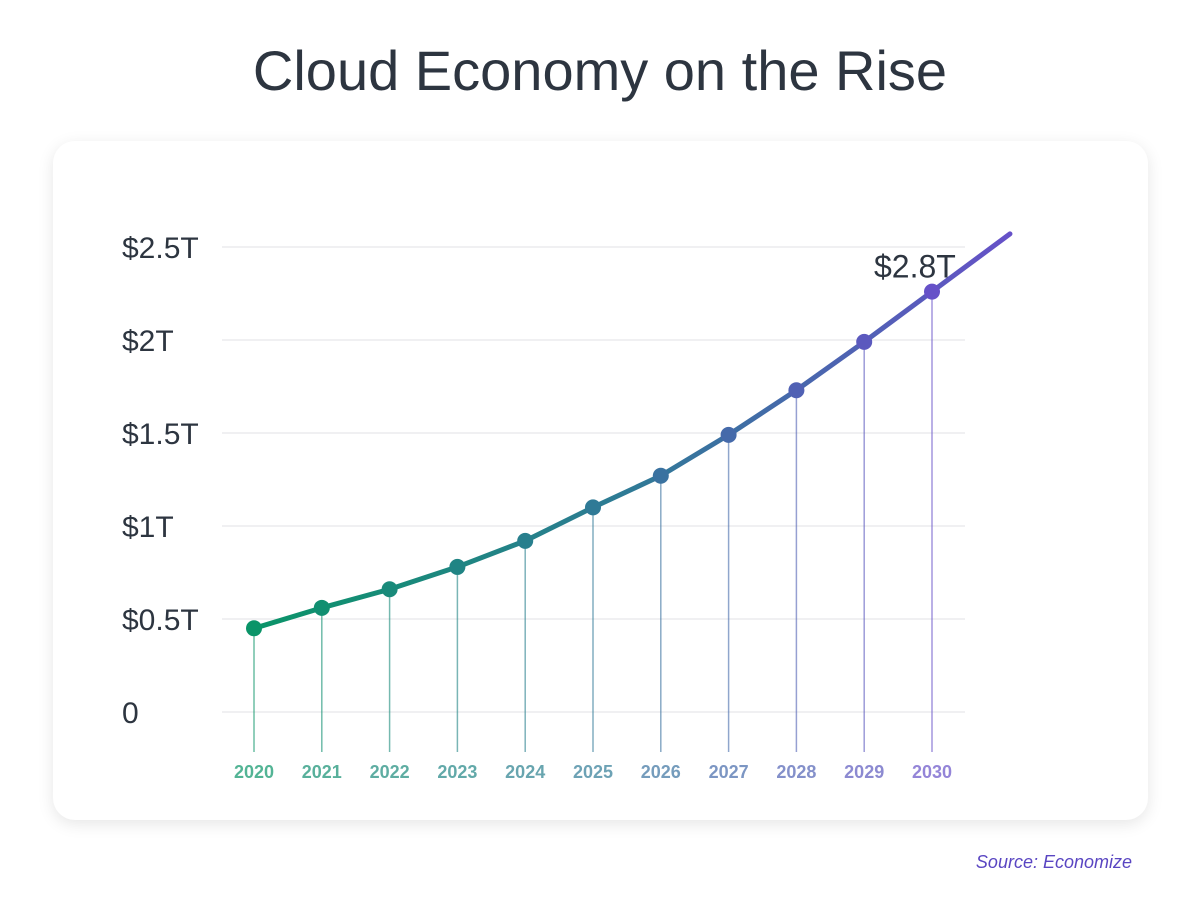 The image size is (1200, 900). What do you see at coordinates (130, 713) in the screenshot?
I see `y-tick-label: 0` at bounding box center [130, 713].